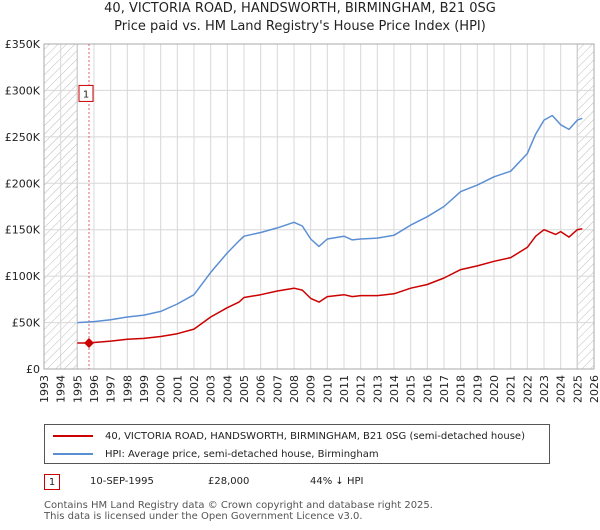 This screenshot has height=530, width=600. I want to click on x-tick-label: 2003, so click(211, 389).